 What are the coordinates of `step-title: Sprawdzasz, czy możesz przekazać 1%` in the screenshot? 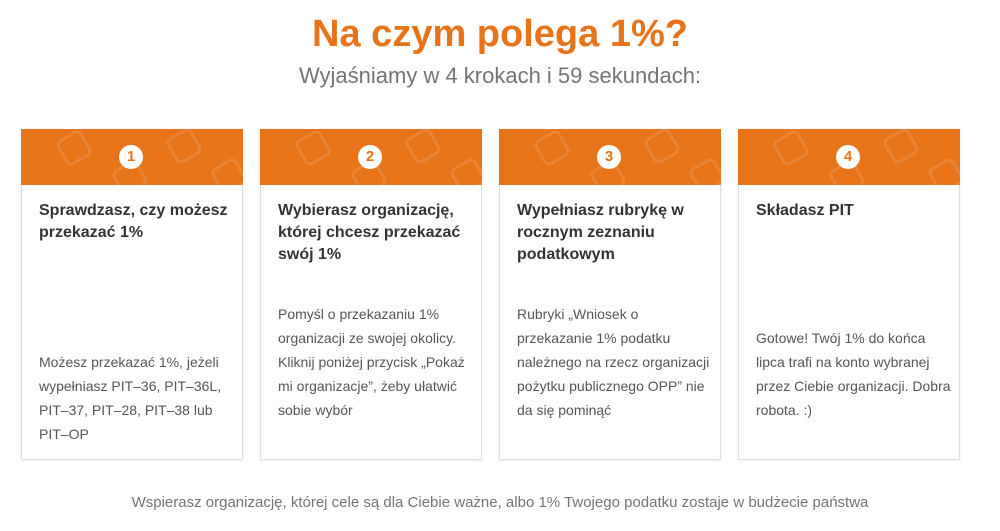 It's located at (133, 221).